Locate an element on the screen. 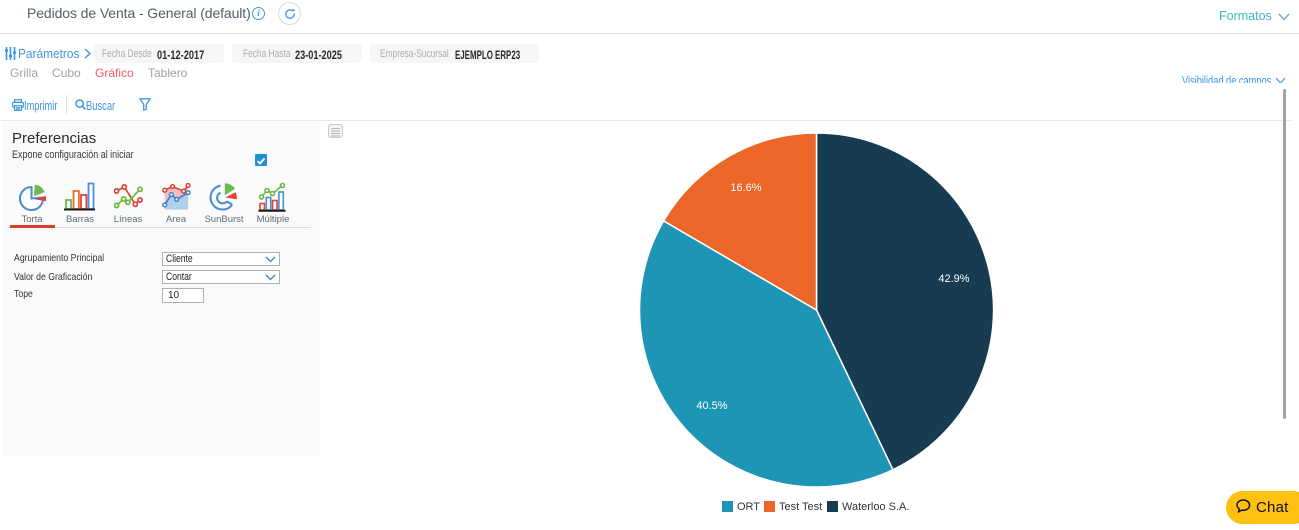 The width and height of the screenshot is (1299, 530). svg-text: 42.9% is located at coordinates (953, 279).